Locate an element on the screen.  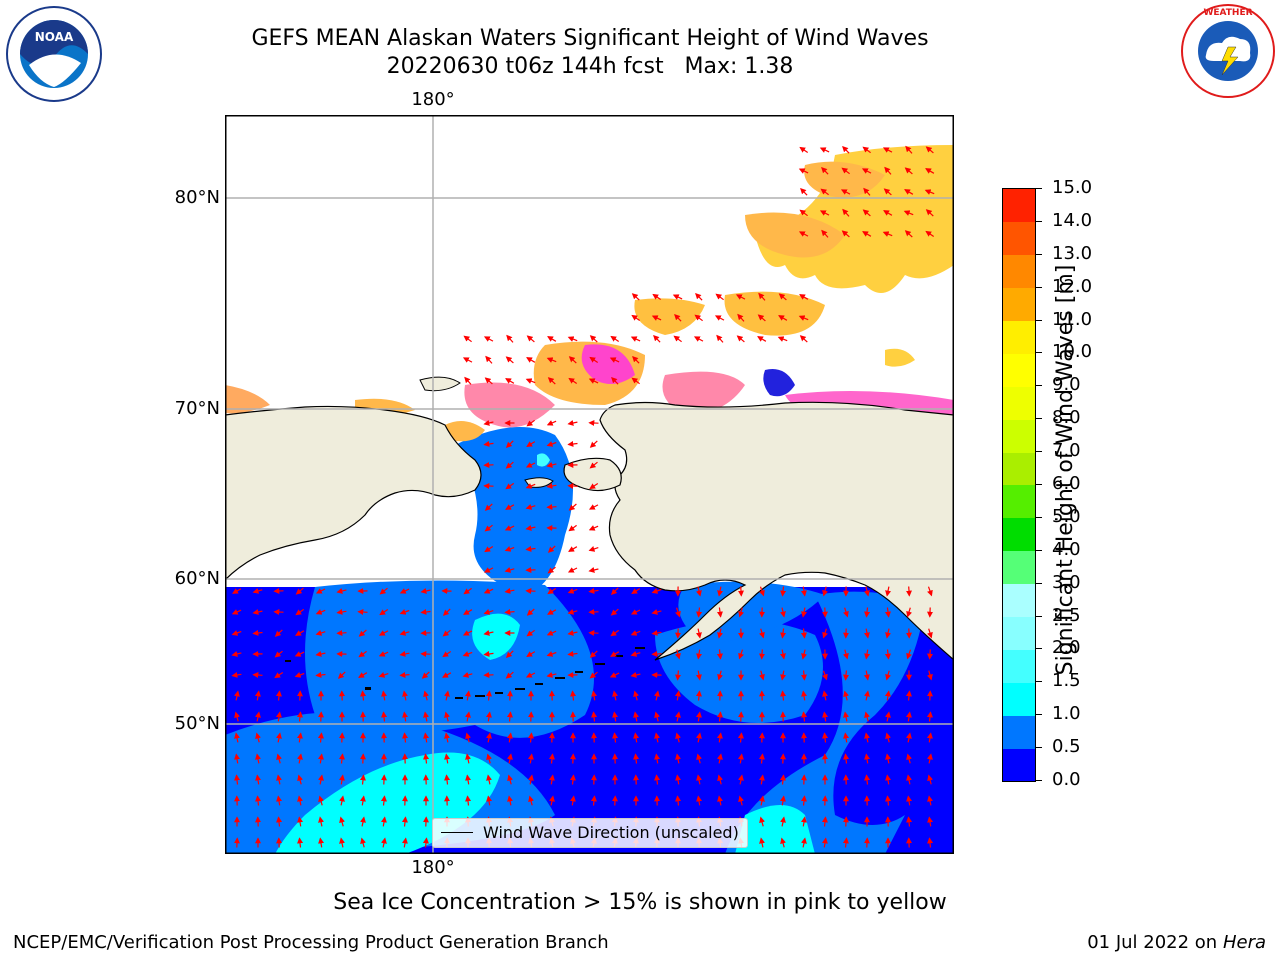
colorbar-tick-label: 10.0 is located at coordinates (1072, 352).